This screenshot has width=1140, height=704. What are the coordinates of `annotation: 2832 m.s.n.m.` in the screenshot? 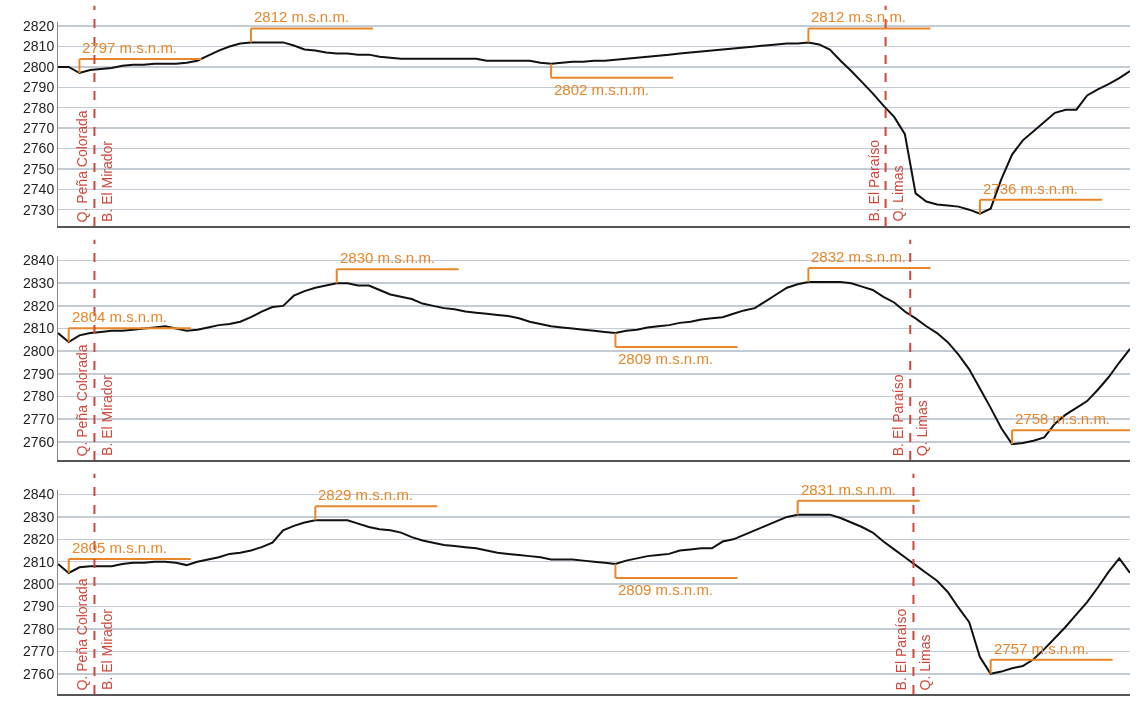 It's located at (859, 256).